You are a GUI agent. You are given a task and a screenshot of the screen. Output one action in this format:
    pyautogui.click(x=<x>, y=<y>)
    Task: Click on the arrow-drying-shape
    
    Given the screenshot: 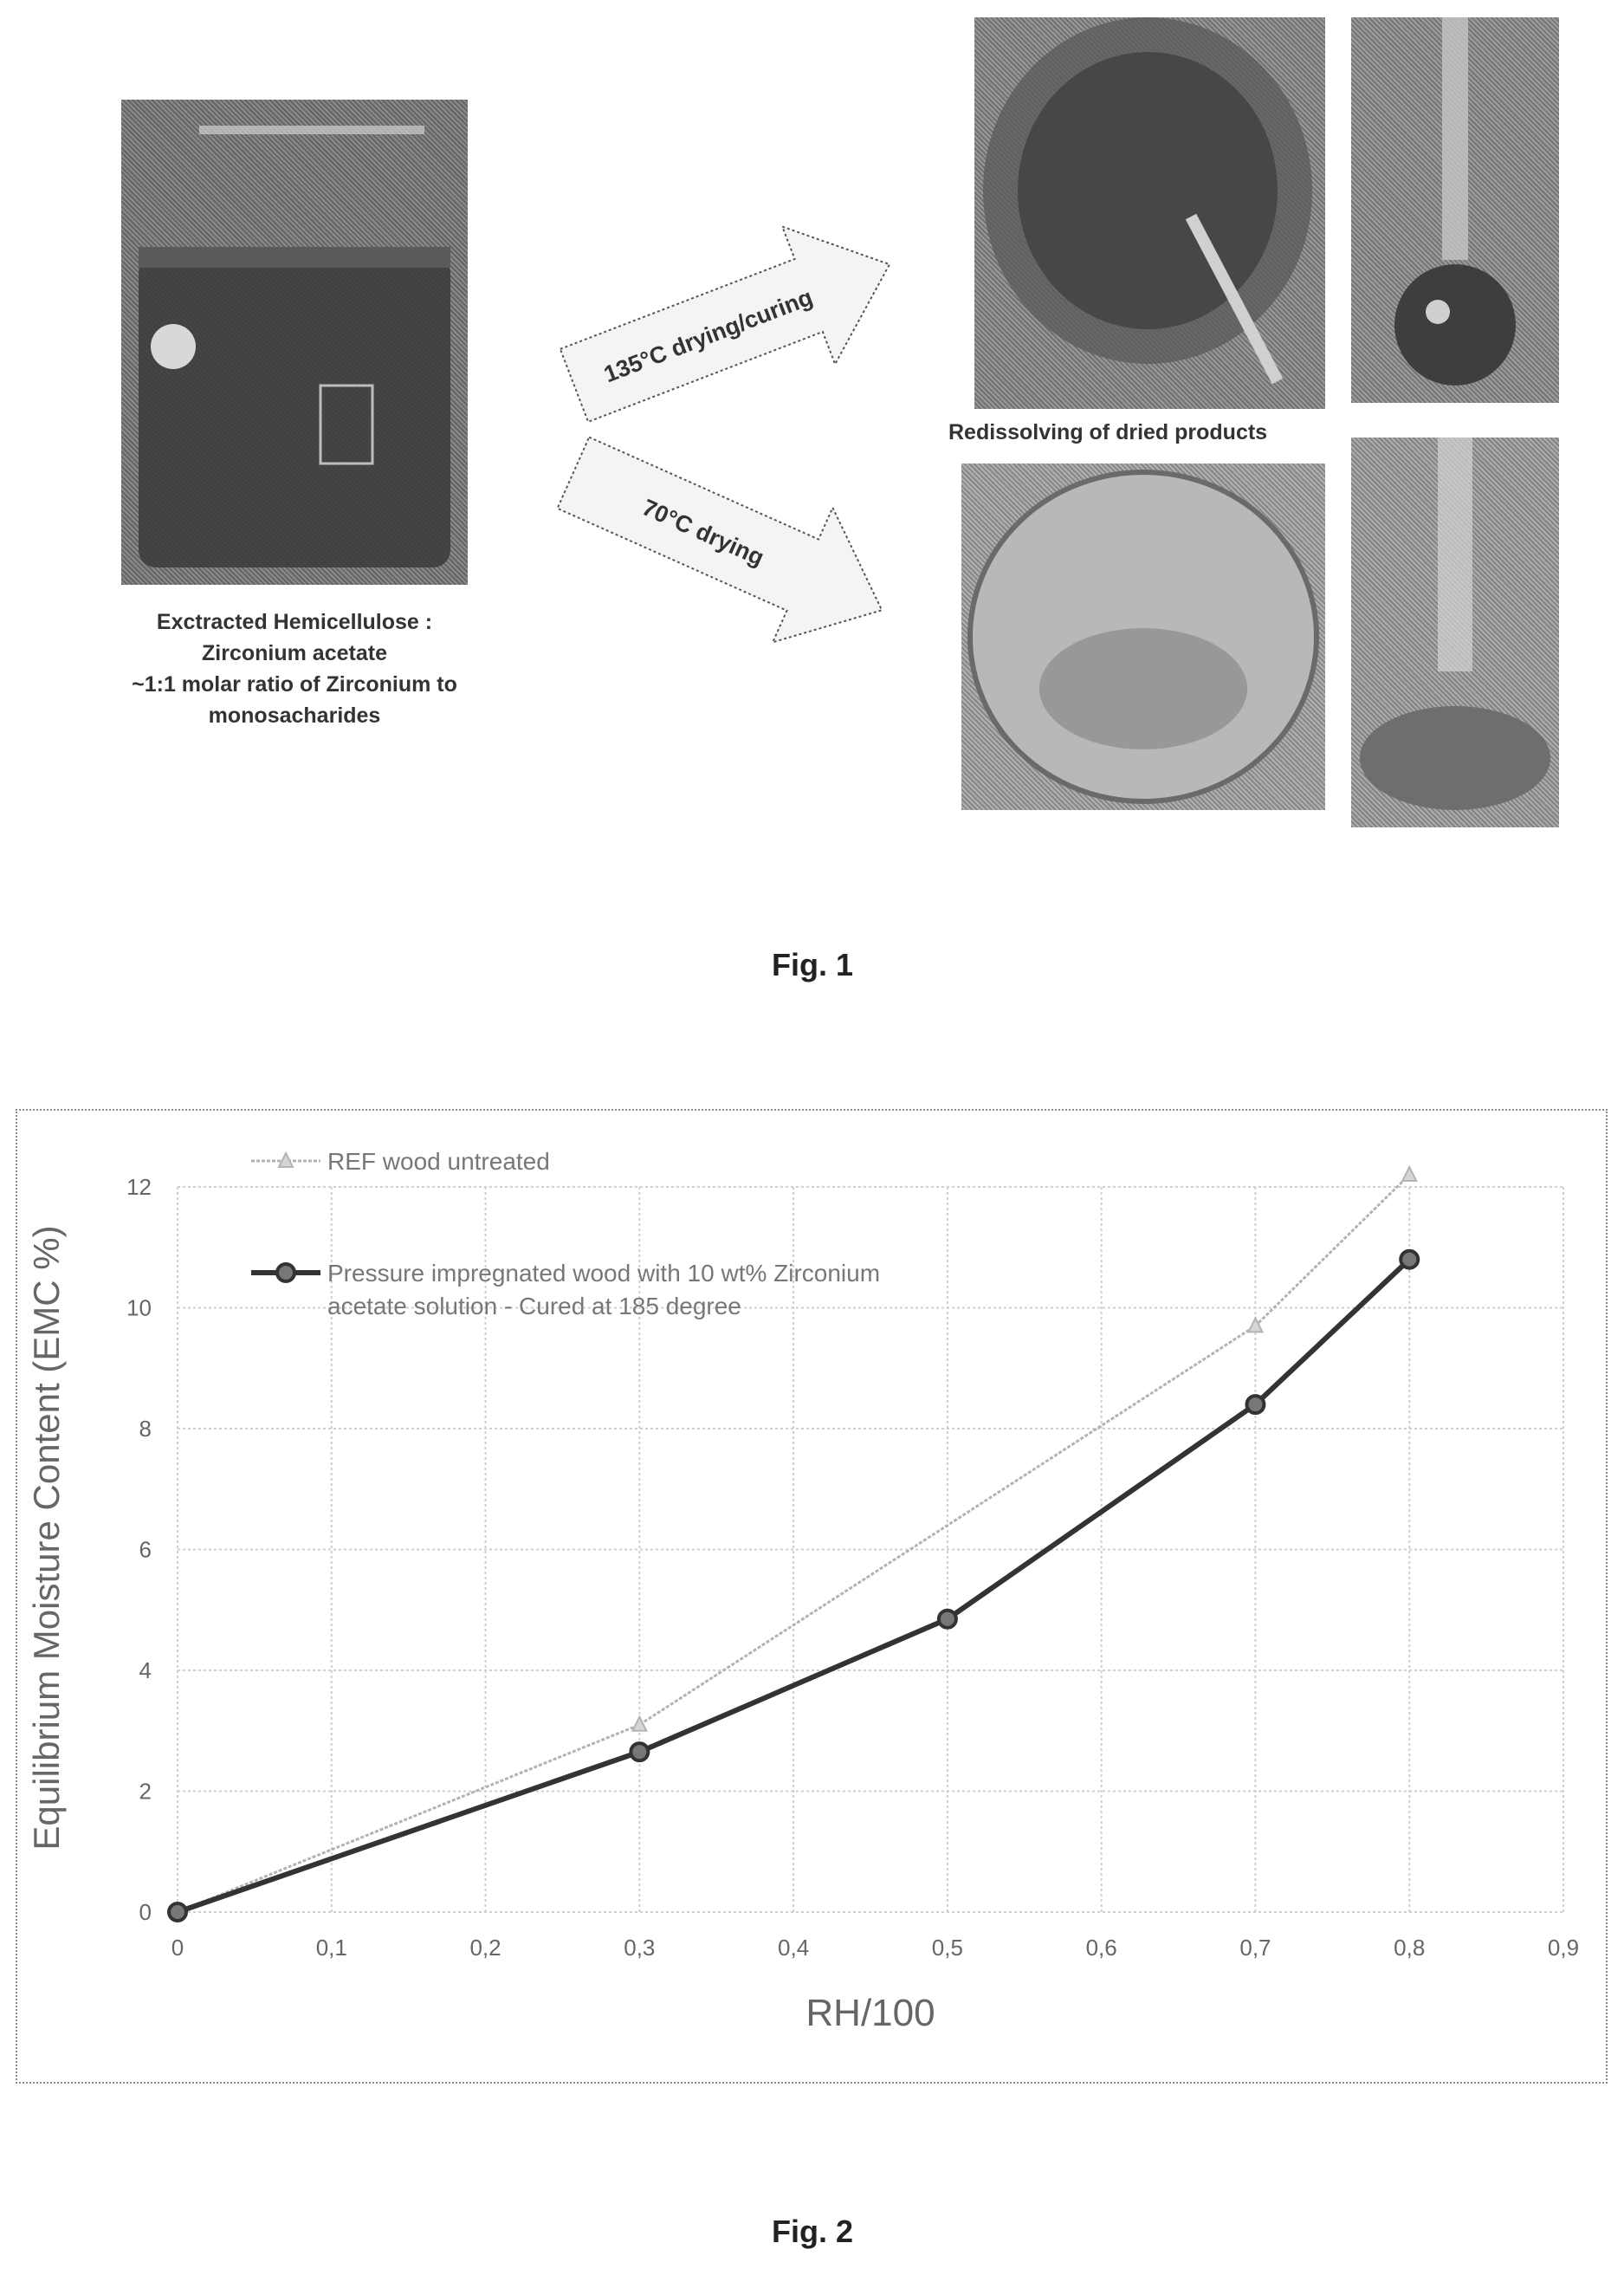 What is the action you would take?
    pyautogui.click(x=719, y=540)
    